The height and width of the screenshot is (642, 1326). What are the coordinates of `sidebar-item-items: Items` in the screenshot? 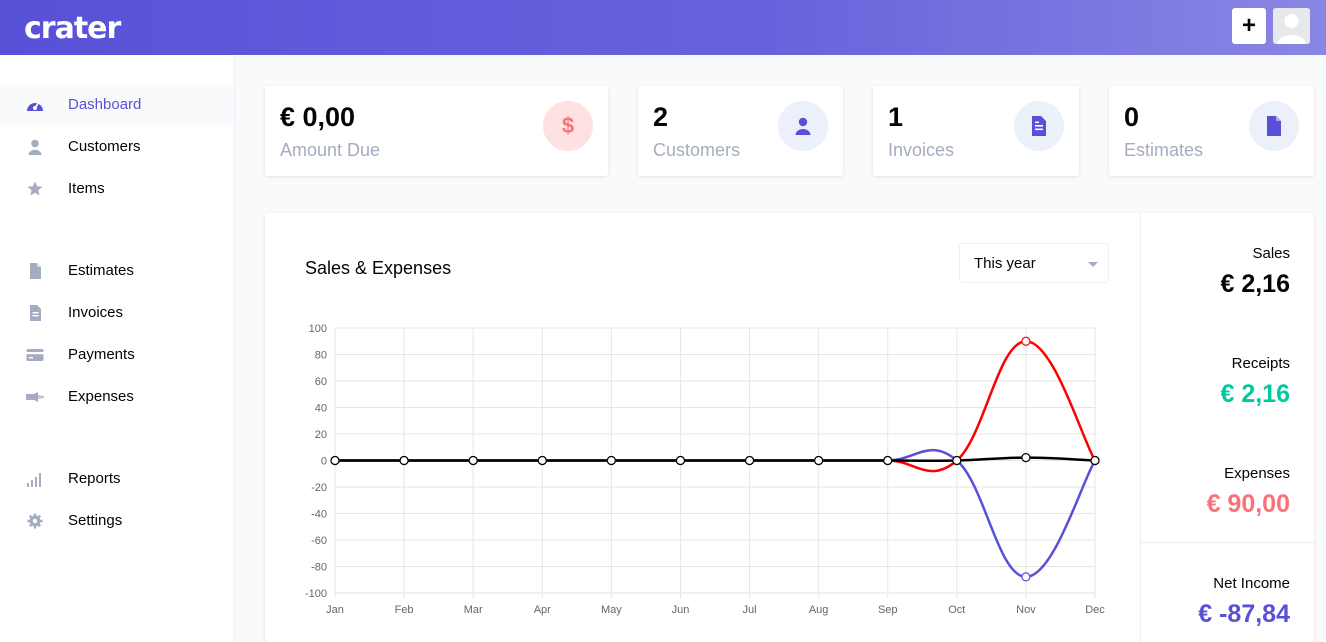 It's located at (117, 189).